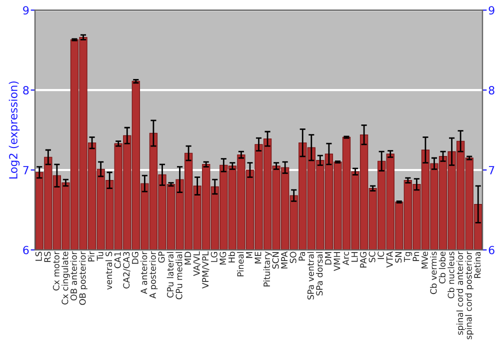 This screenshot has width=500, height=350. What do you see at coordinates (153, 274) in the screenshot?
I see `x-tick-label: A posterior` at bounding box center [153, 274].